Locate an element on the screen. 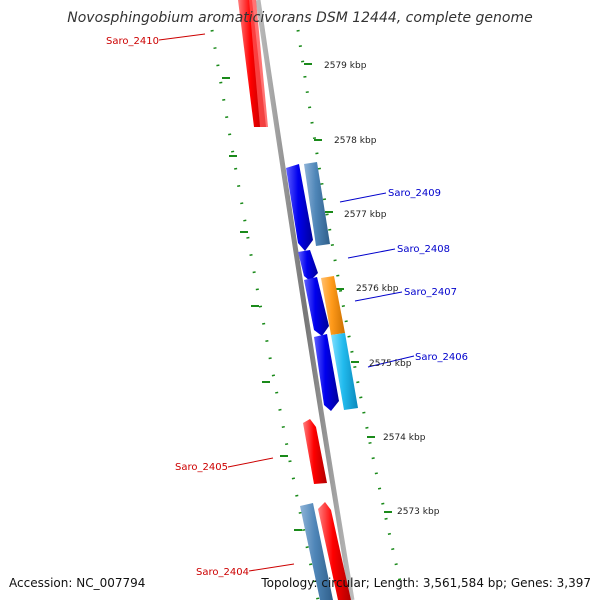  gene-saro-2406-reverse is located at coordinates (326, 372).